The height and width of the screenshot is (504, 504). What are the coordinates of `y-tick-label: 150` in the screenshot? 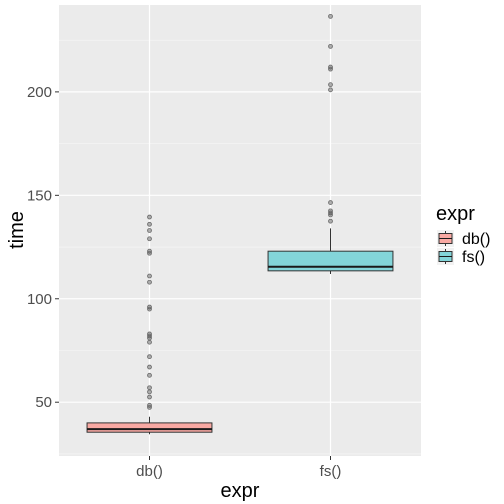 It's located at (39, 195).